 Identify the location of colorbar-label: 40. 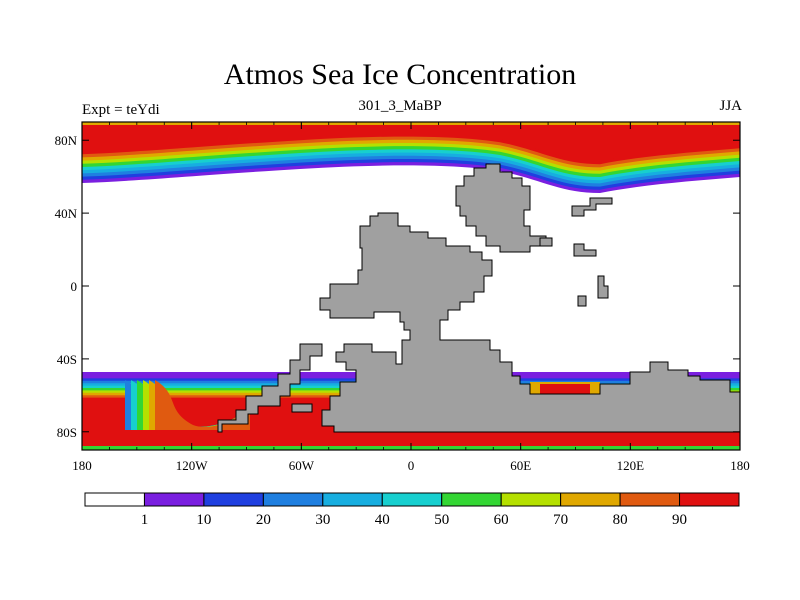
(382, 520).